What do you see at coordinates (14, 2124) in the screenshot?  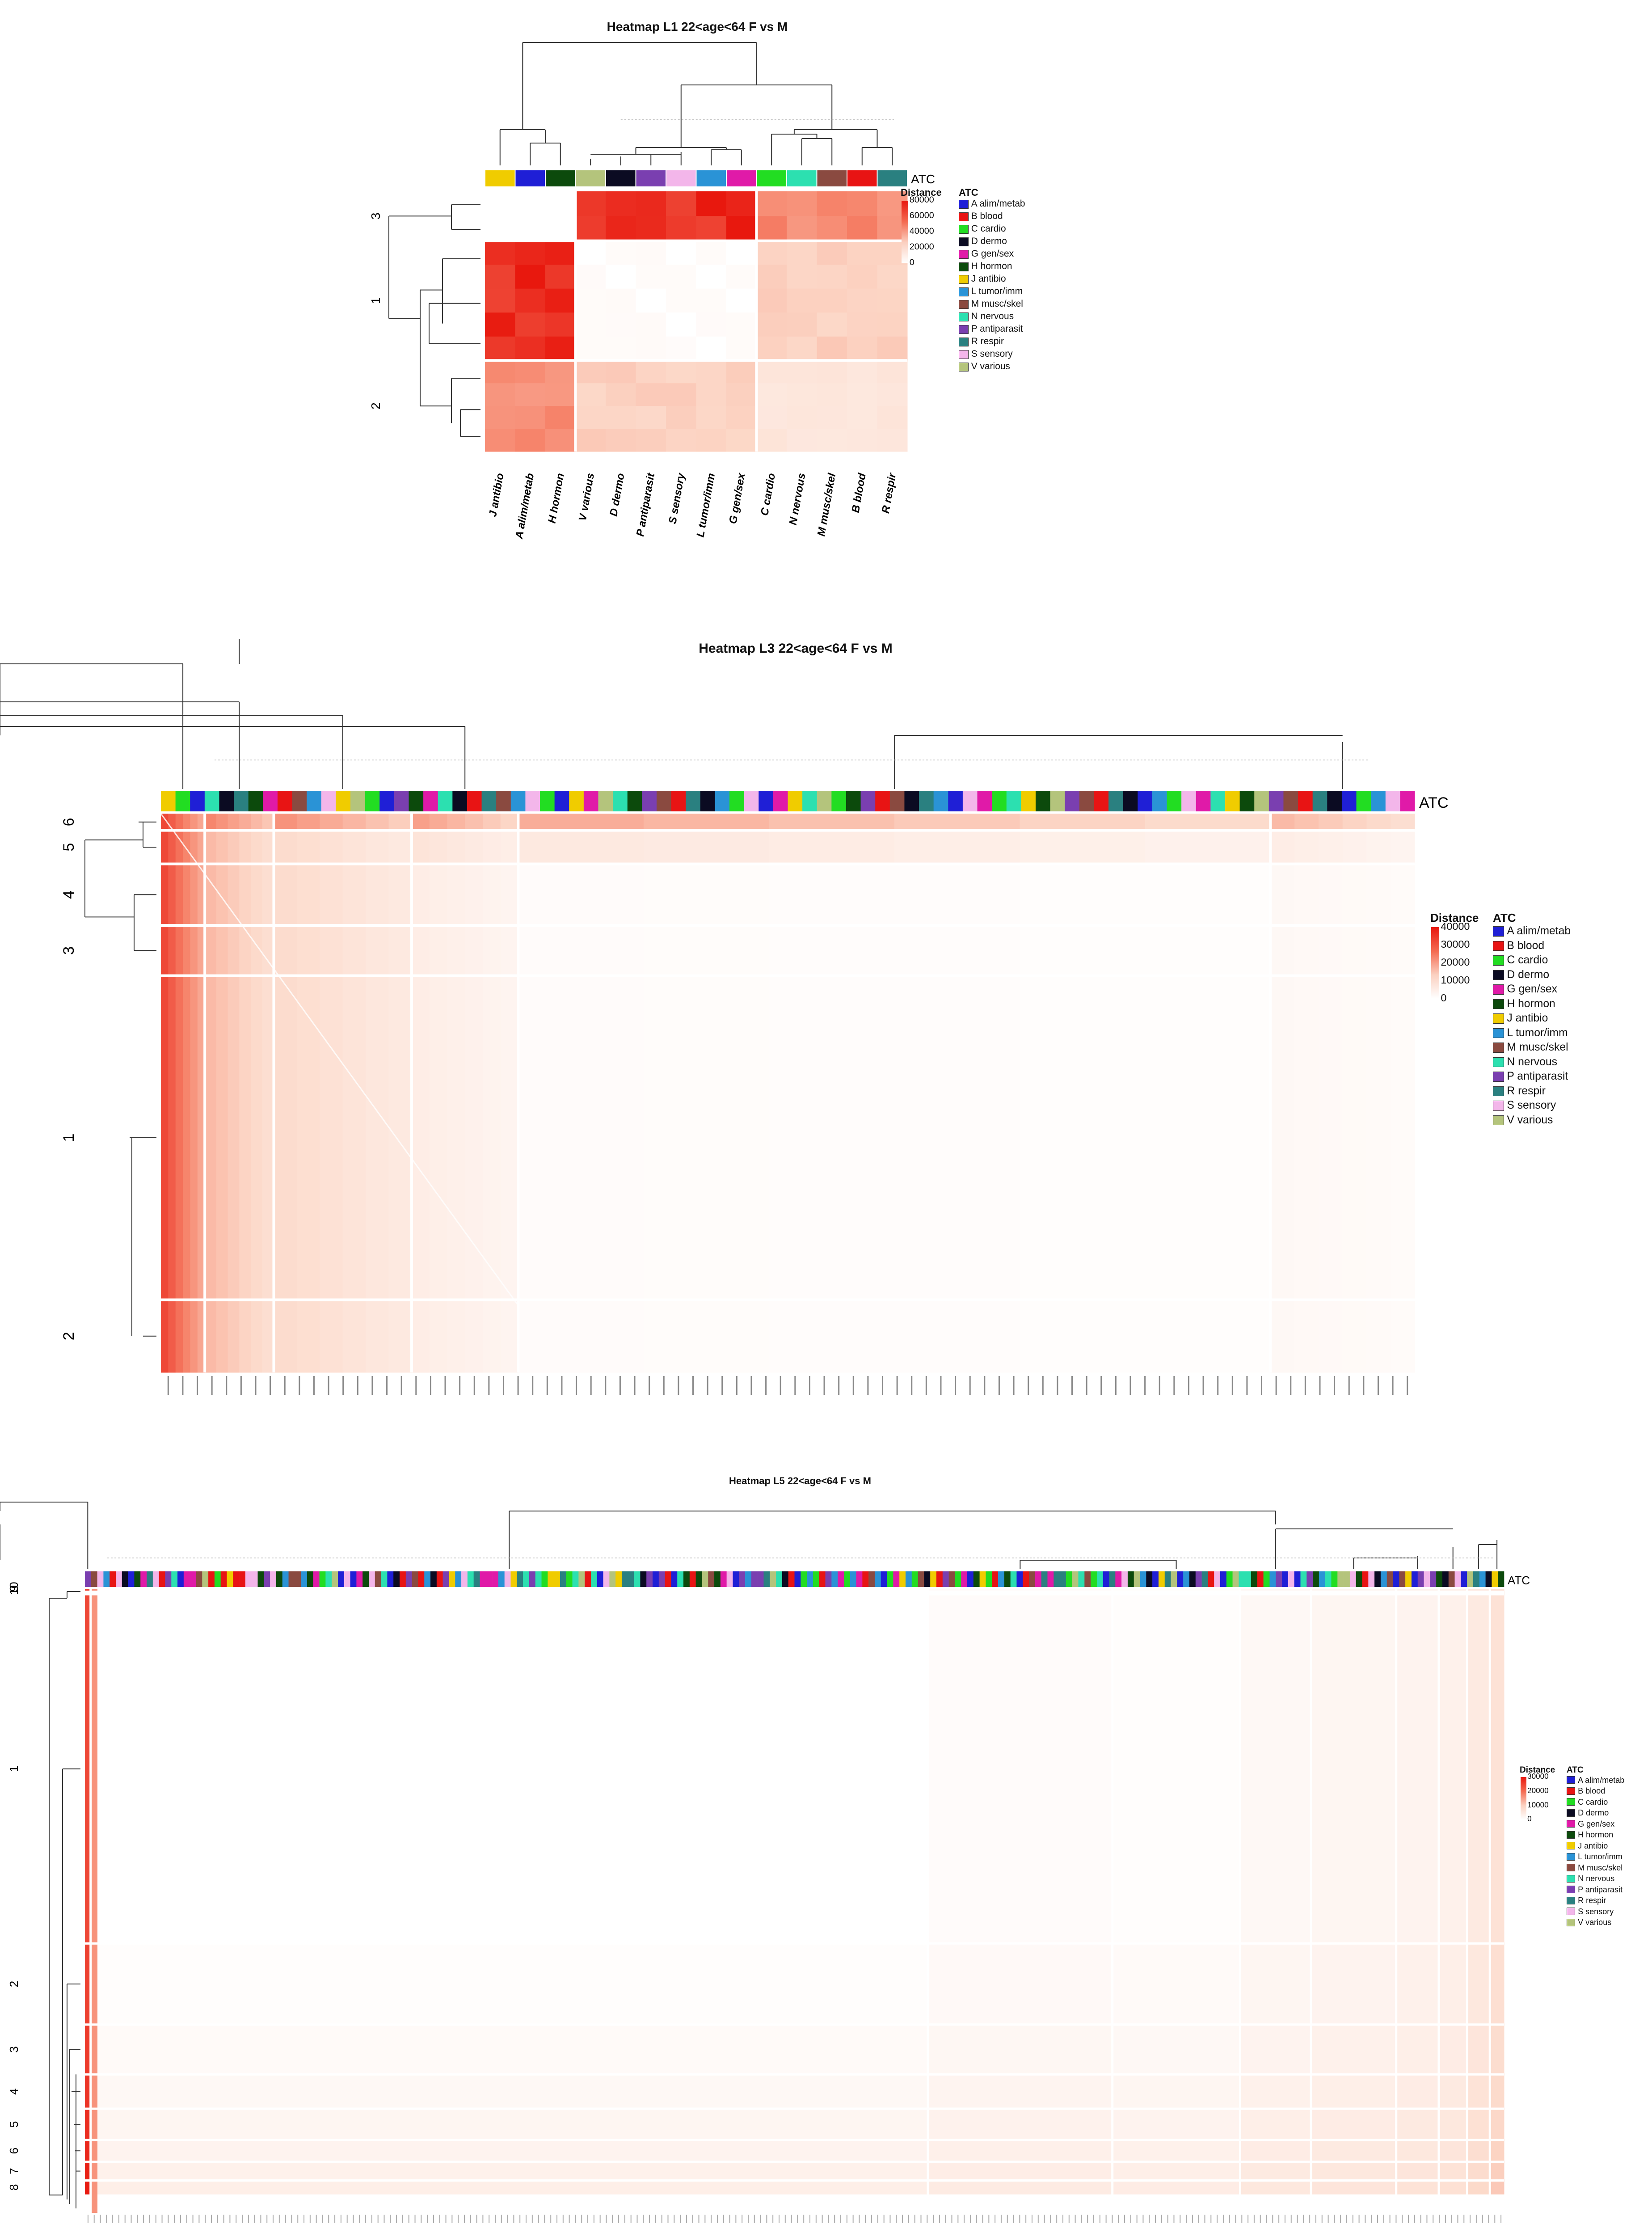 I see `row-cluster-label: 5` at bounding box center [14, 2124].